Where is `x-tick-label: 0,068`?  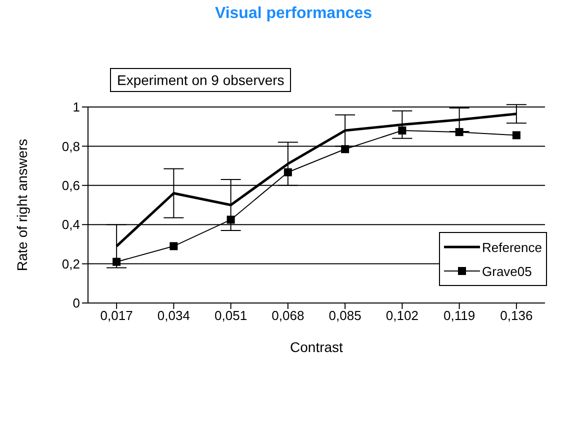
x-tick-label: 0,068 is located at coordinates (288, 316).